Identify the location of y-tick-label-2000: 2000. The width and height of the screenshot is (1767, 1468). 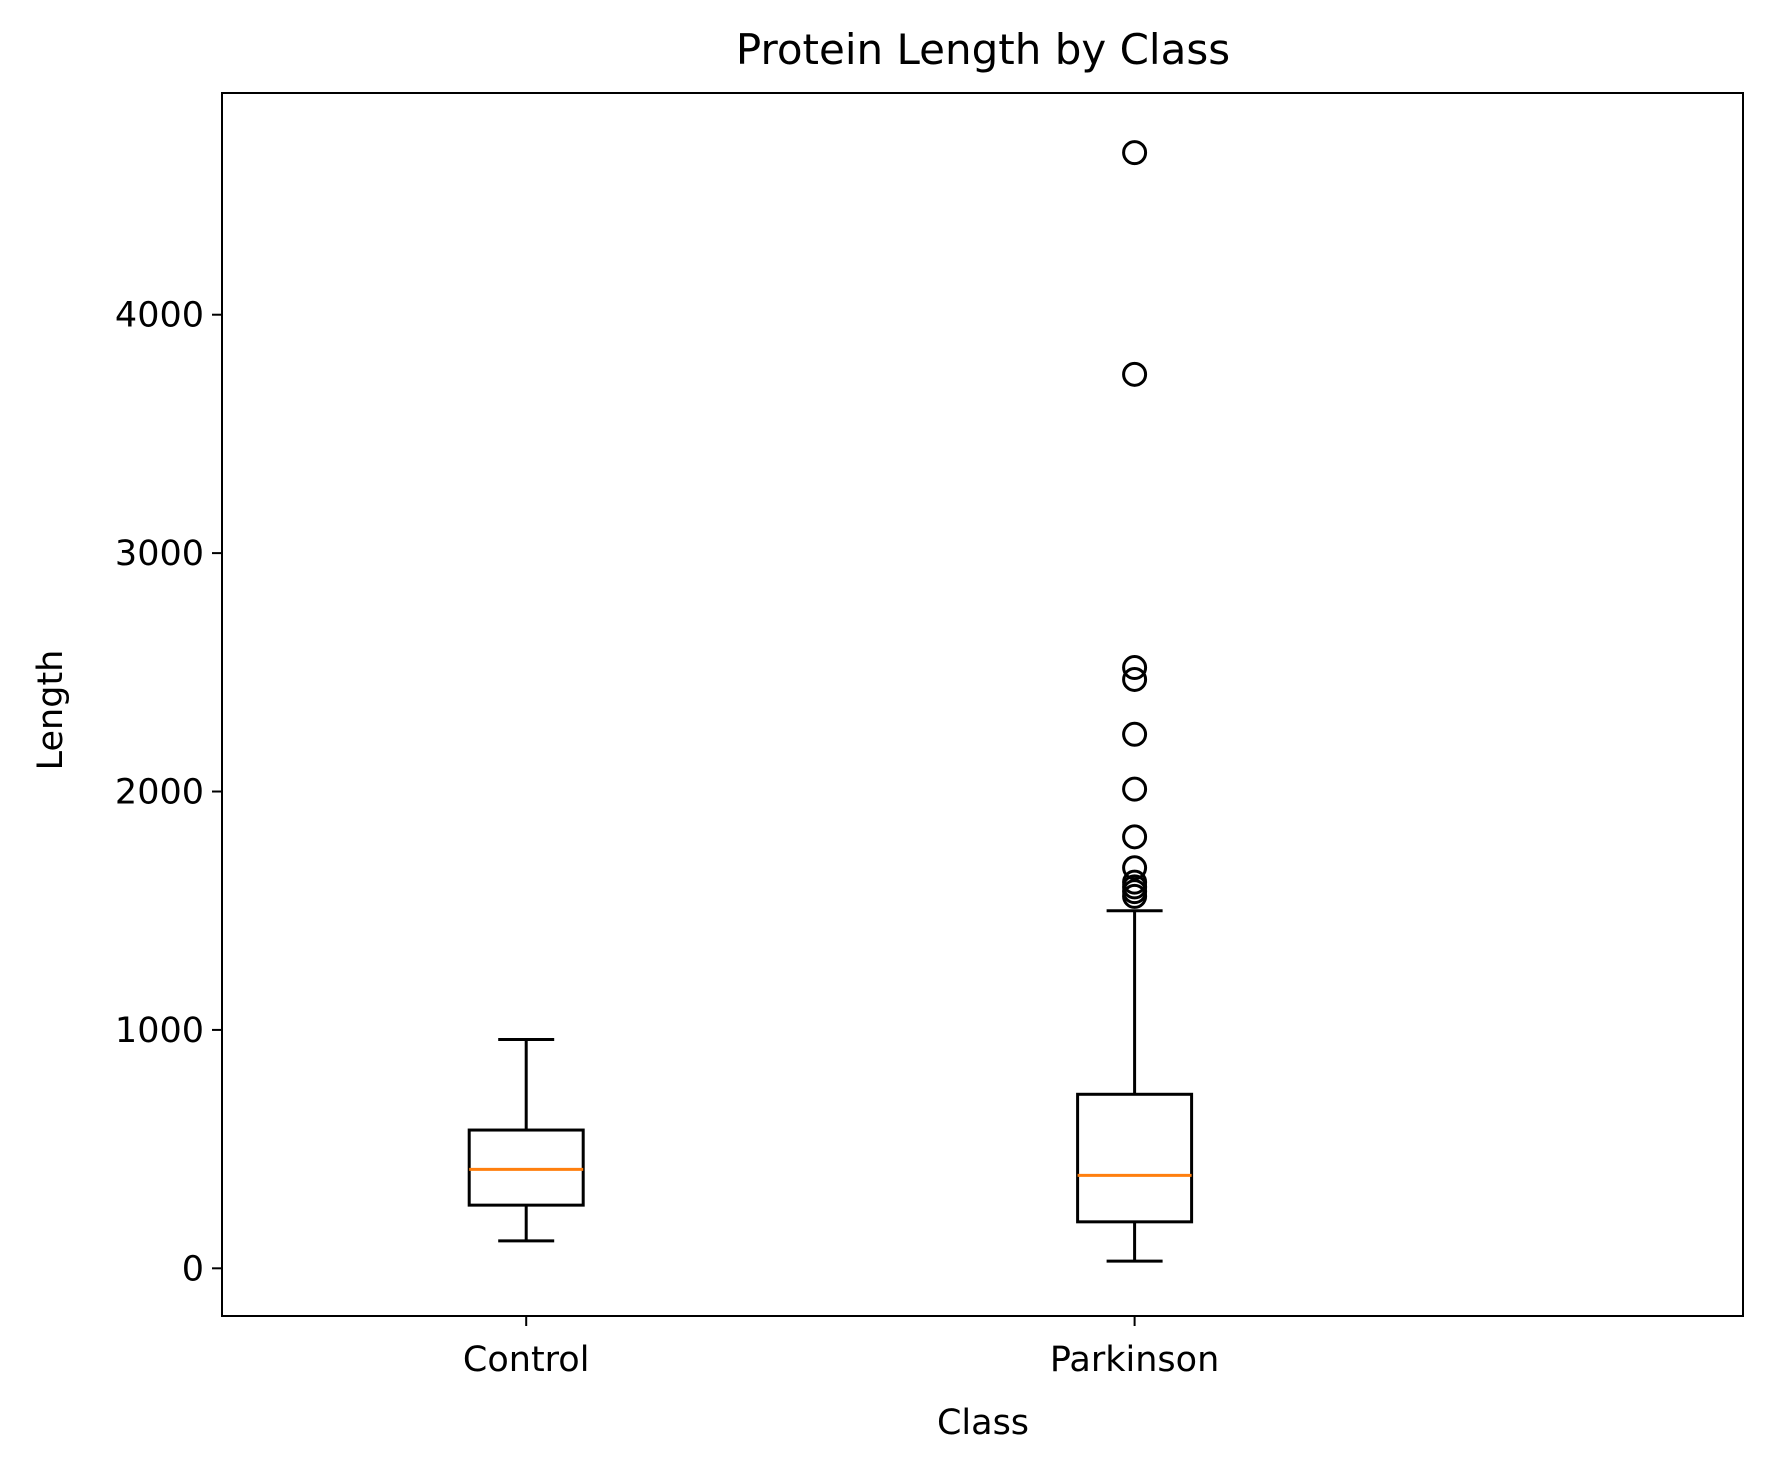
(159, 793).